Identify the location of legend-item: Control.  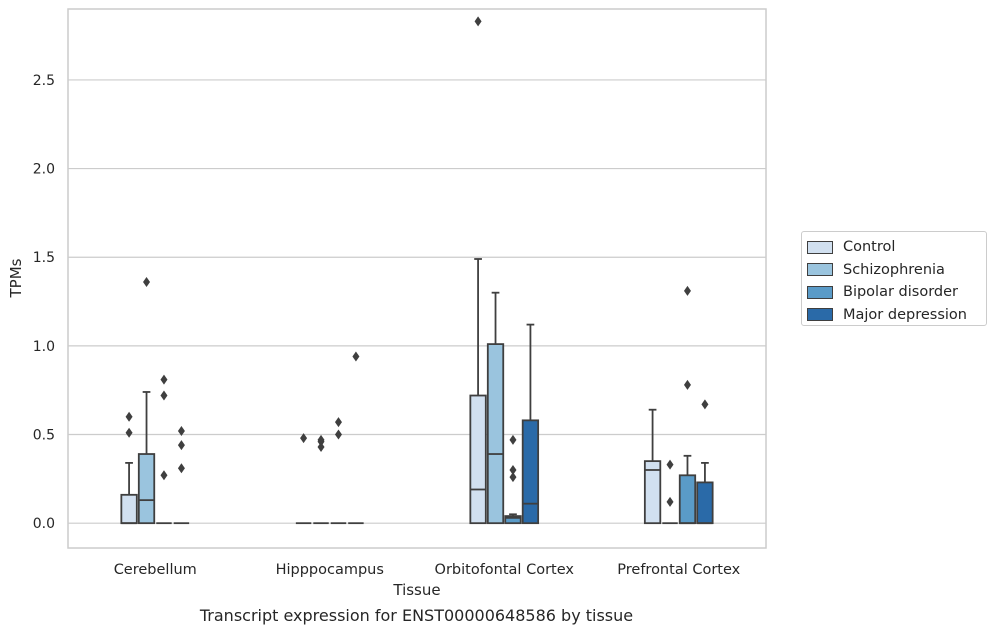
(896, 247).